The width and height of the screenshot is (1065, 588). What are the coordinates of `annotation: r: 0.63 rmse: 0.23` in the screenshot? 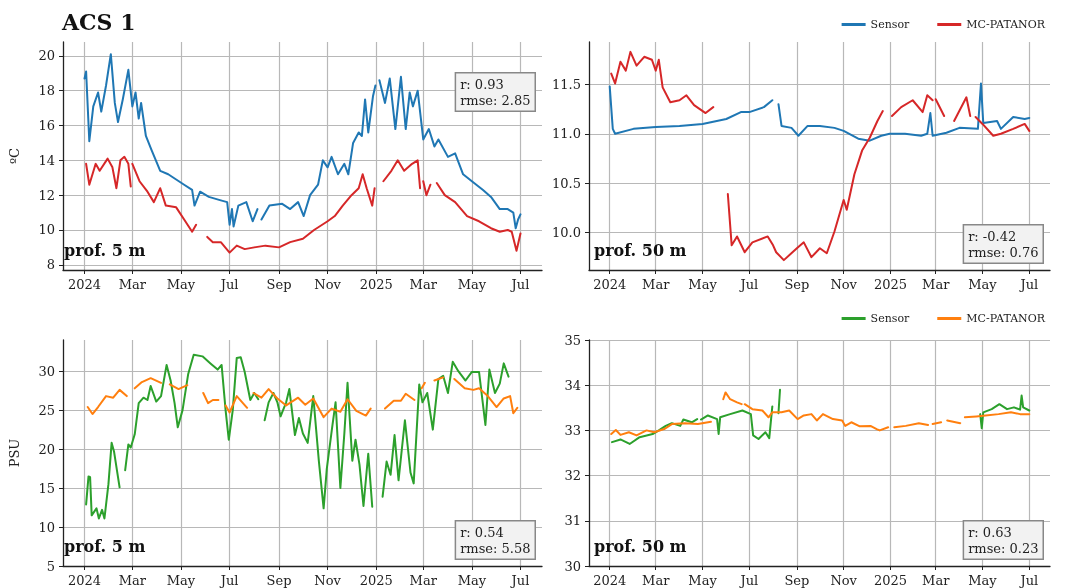 It's located at (1003, 540).